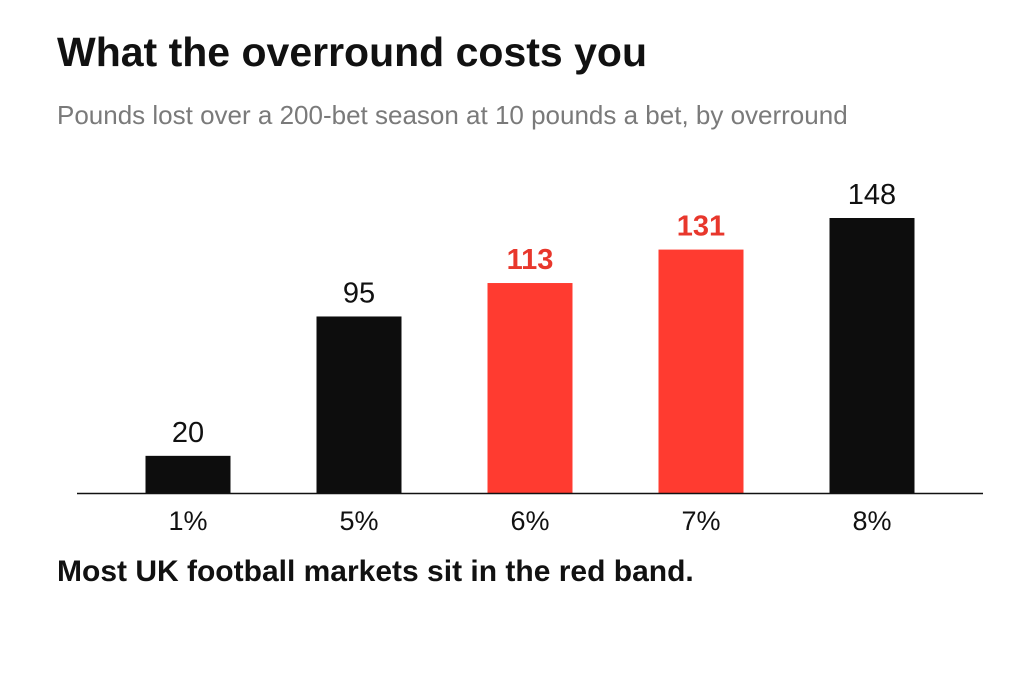 This screenshot has width=1024, height=682. Describe the element at coordinates (872, 355) in the screenshot. I see `bar-8pct` at that location.